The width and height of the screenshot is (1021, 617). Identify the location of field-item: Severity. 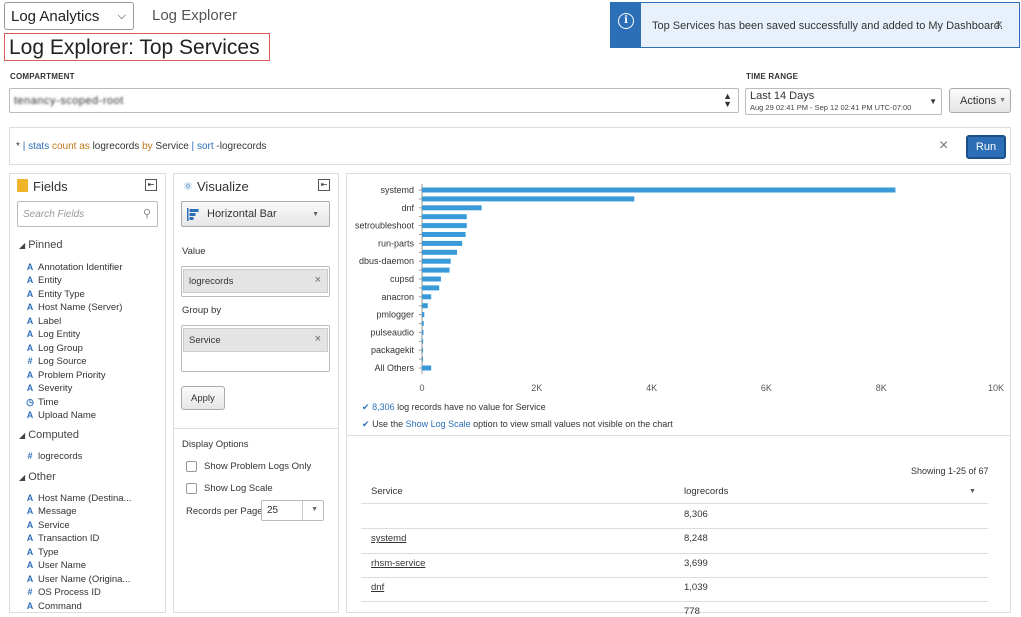
(55, 389).